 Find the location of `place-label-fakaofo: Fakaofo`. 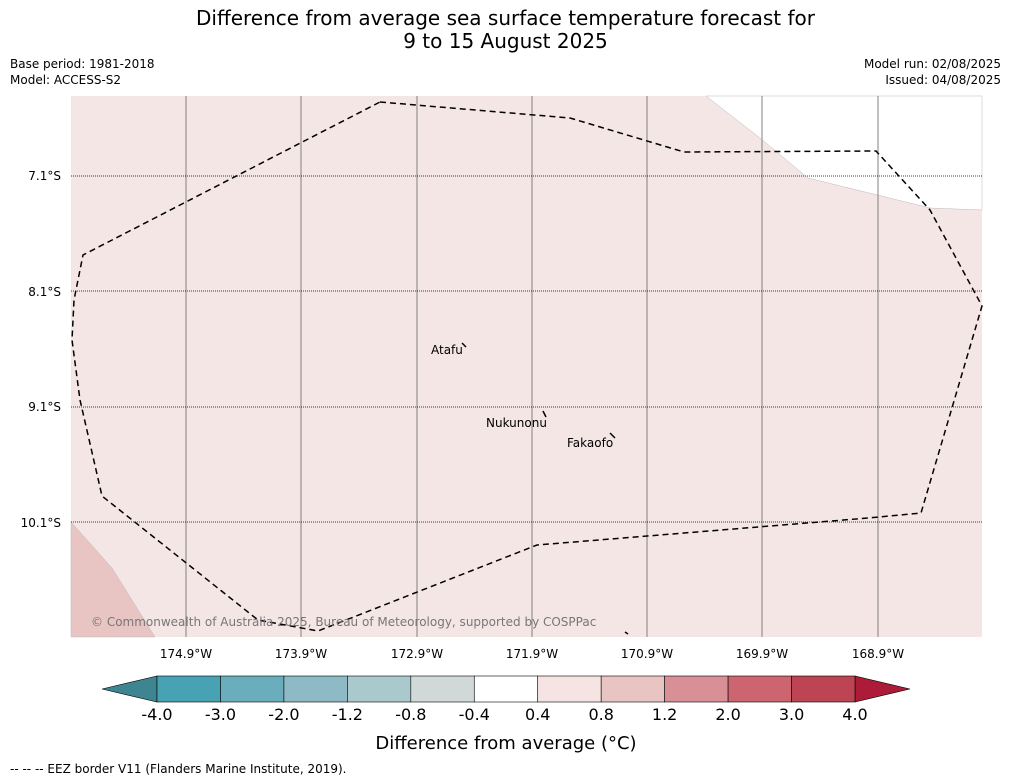

place-label-fakaofo: Fakaofo is located at coordinates (590, 443).